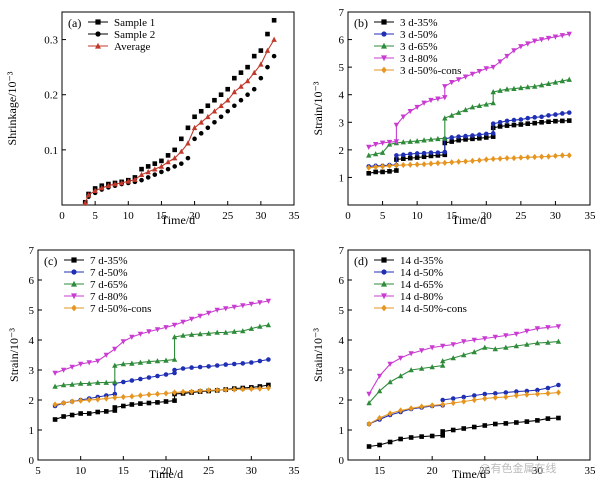 This screenshot has width=600, height=480. Describe the element at coordinates (132, 47) in the screenshot. I see `legend-label: Average` at that location.